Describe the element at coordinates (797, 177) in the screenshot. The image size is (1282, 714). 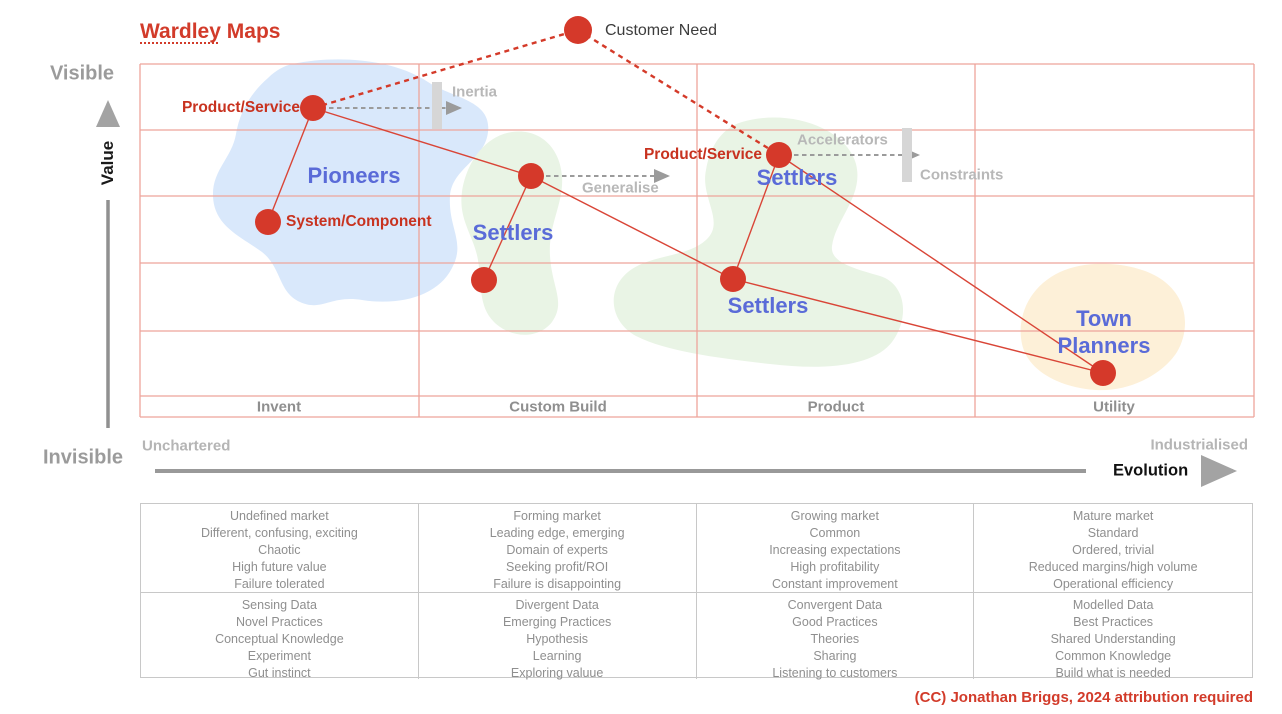
I see `settlers-product-top-label: Settlers` at that location.